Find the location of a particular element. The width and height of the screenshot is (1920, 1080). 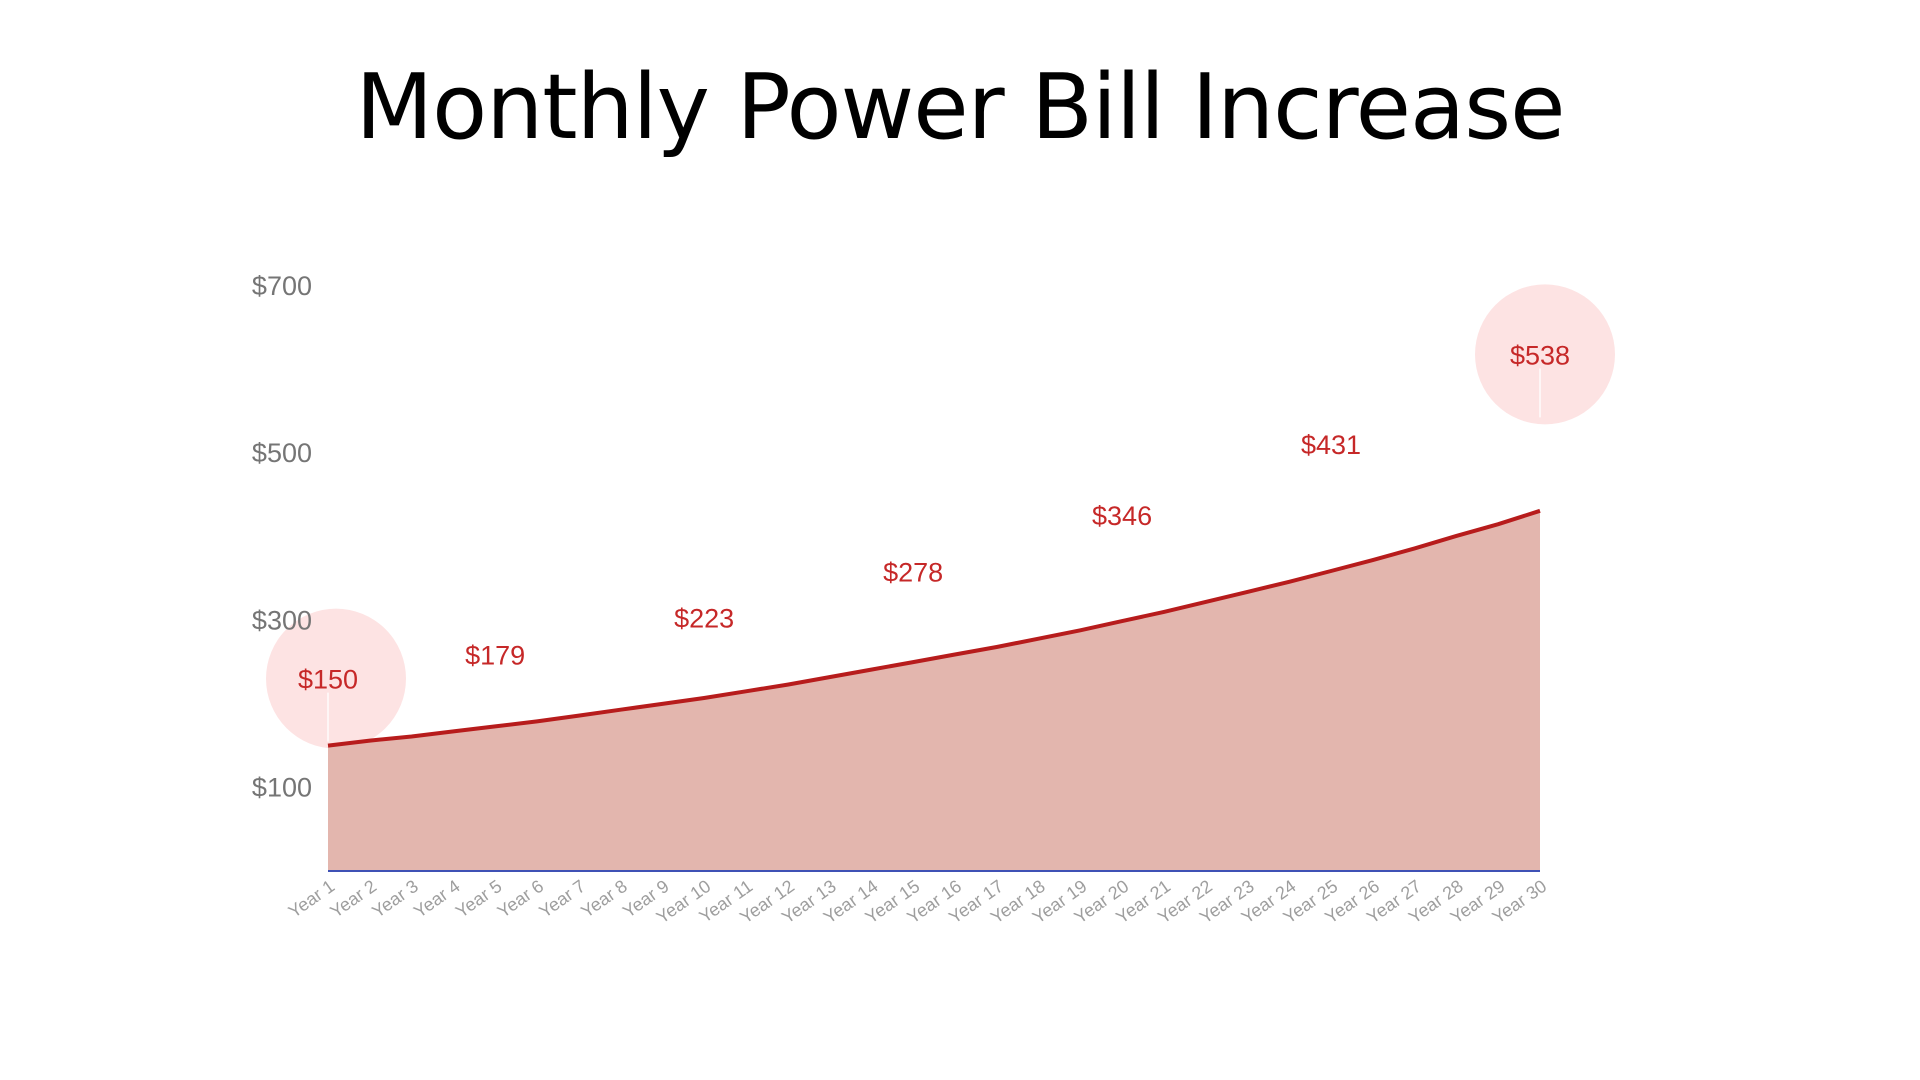

x-tick-label: Year 8 is located at coordinates (604, 899).